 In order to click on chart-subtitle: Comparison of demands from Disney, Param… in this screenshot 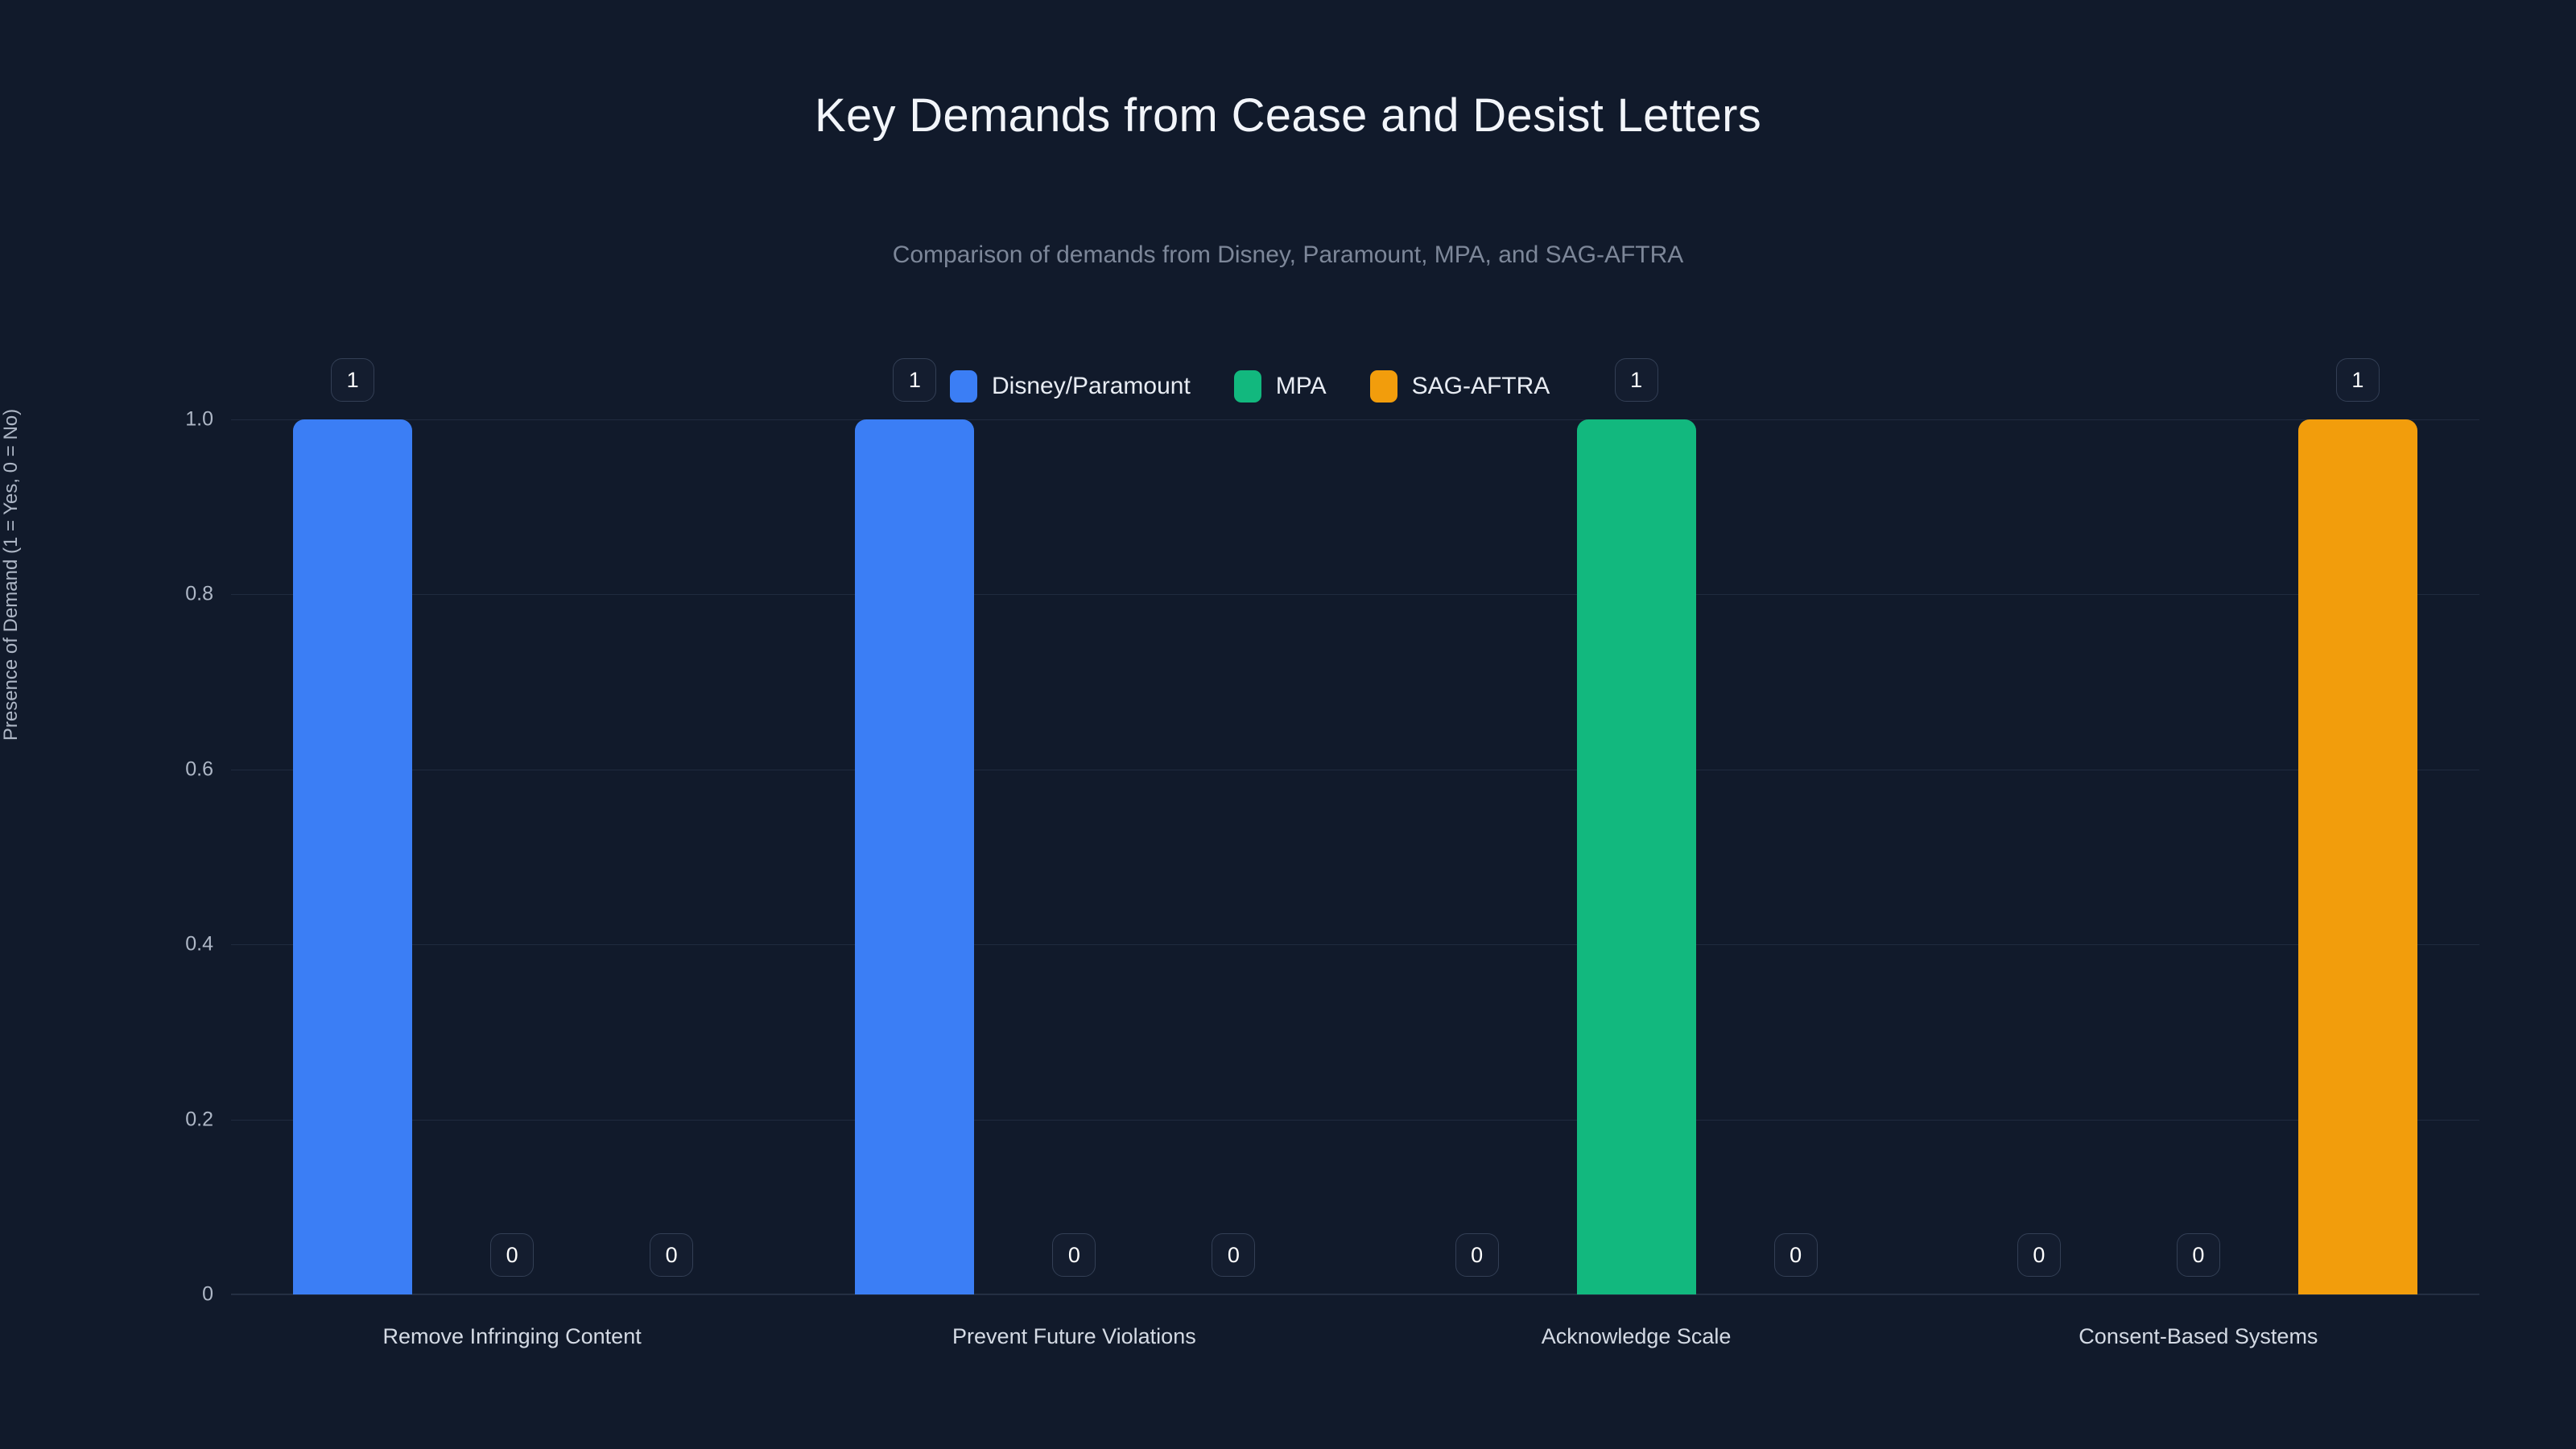, I will do `click(1288, 255)`.